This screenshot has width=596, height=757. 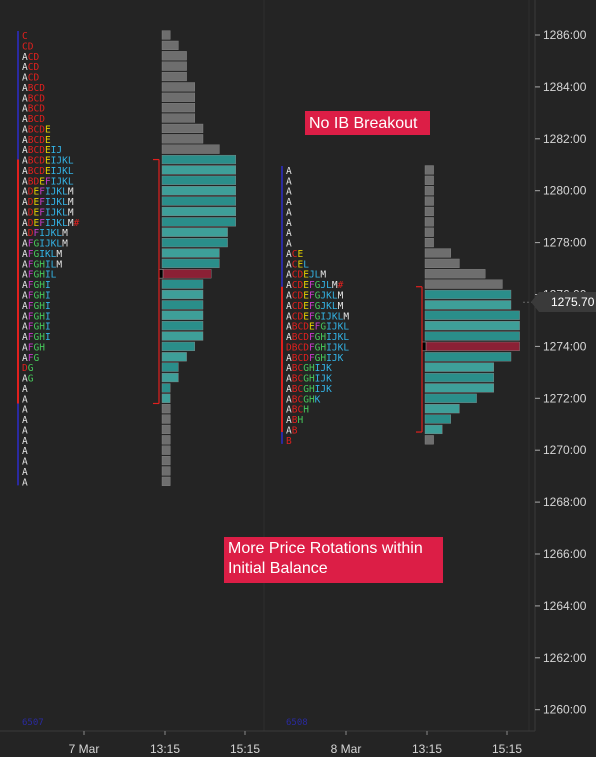 What do you see at coordinates (317, 347) in the screenshot?
I see `tpo-letters: DBCDFGHIJKL` at bounding box center [317, 347].